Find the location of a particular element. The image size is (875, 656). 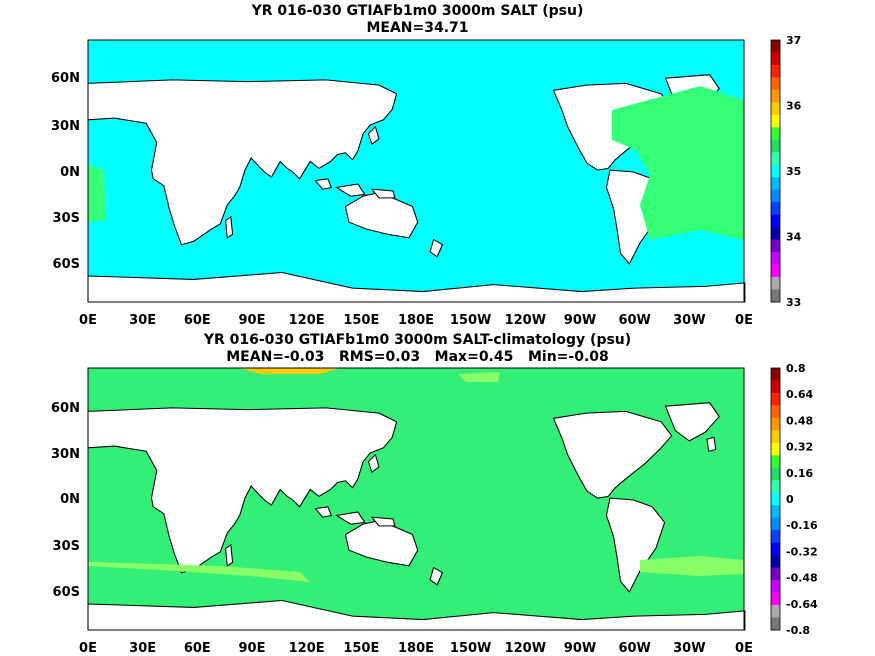

colorbar-tick-label: 0.16 is located at coordinates (799, 473).